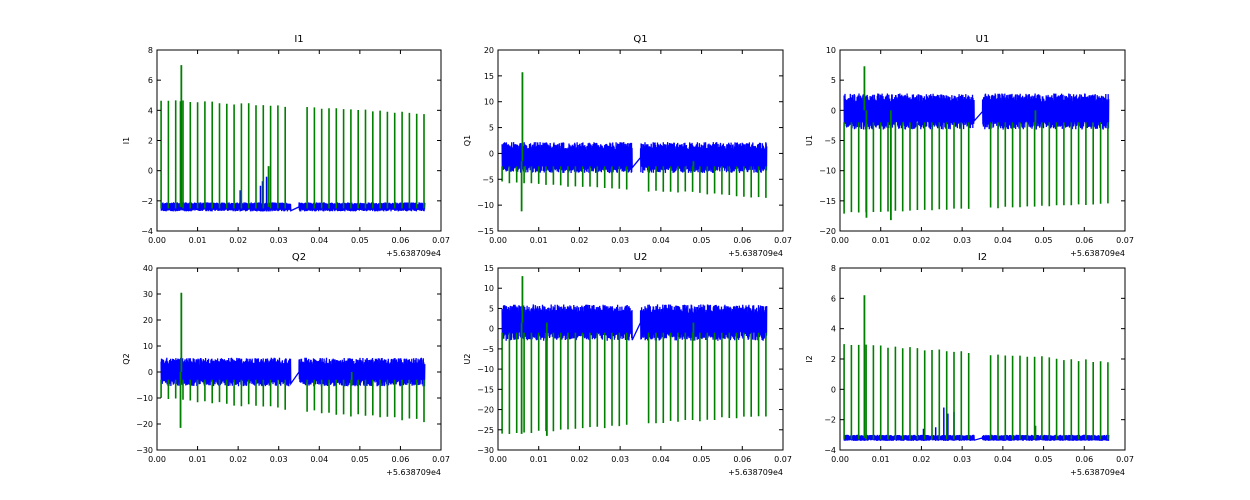 Image resolution: width=1250 pixels, height=500 pixels. Describe the element at coordinates (827, 171) in the screenshot. I see `y-tick-label: −10` at that location.